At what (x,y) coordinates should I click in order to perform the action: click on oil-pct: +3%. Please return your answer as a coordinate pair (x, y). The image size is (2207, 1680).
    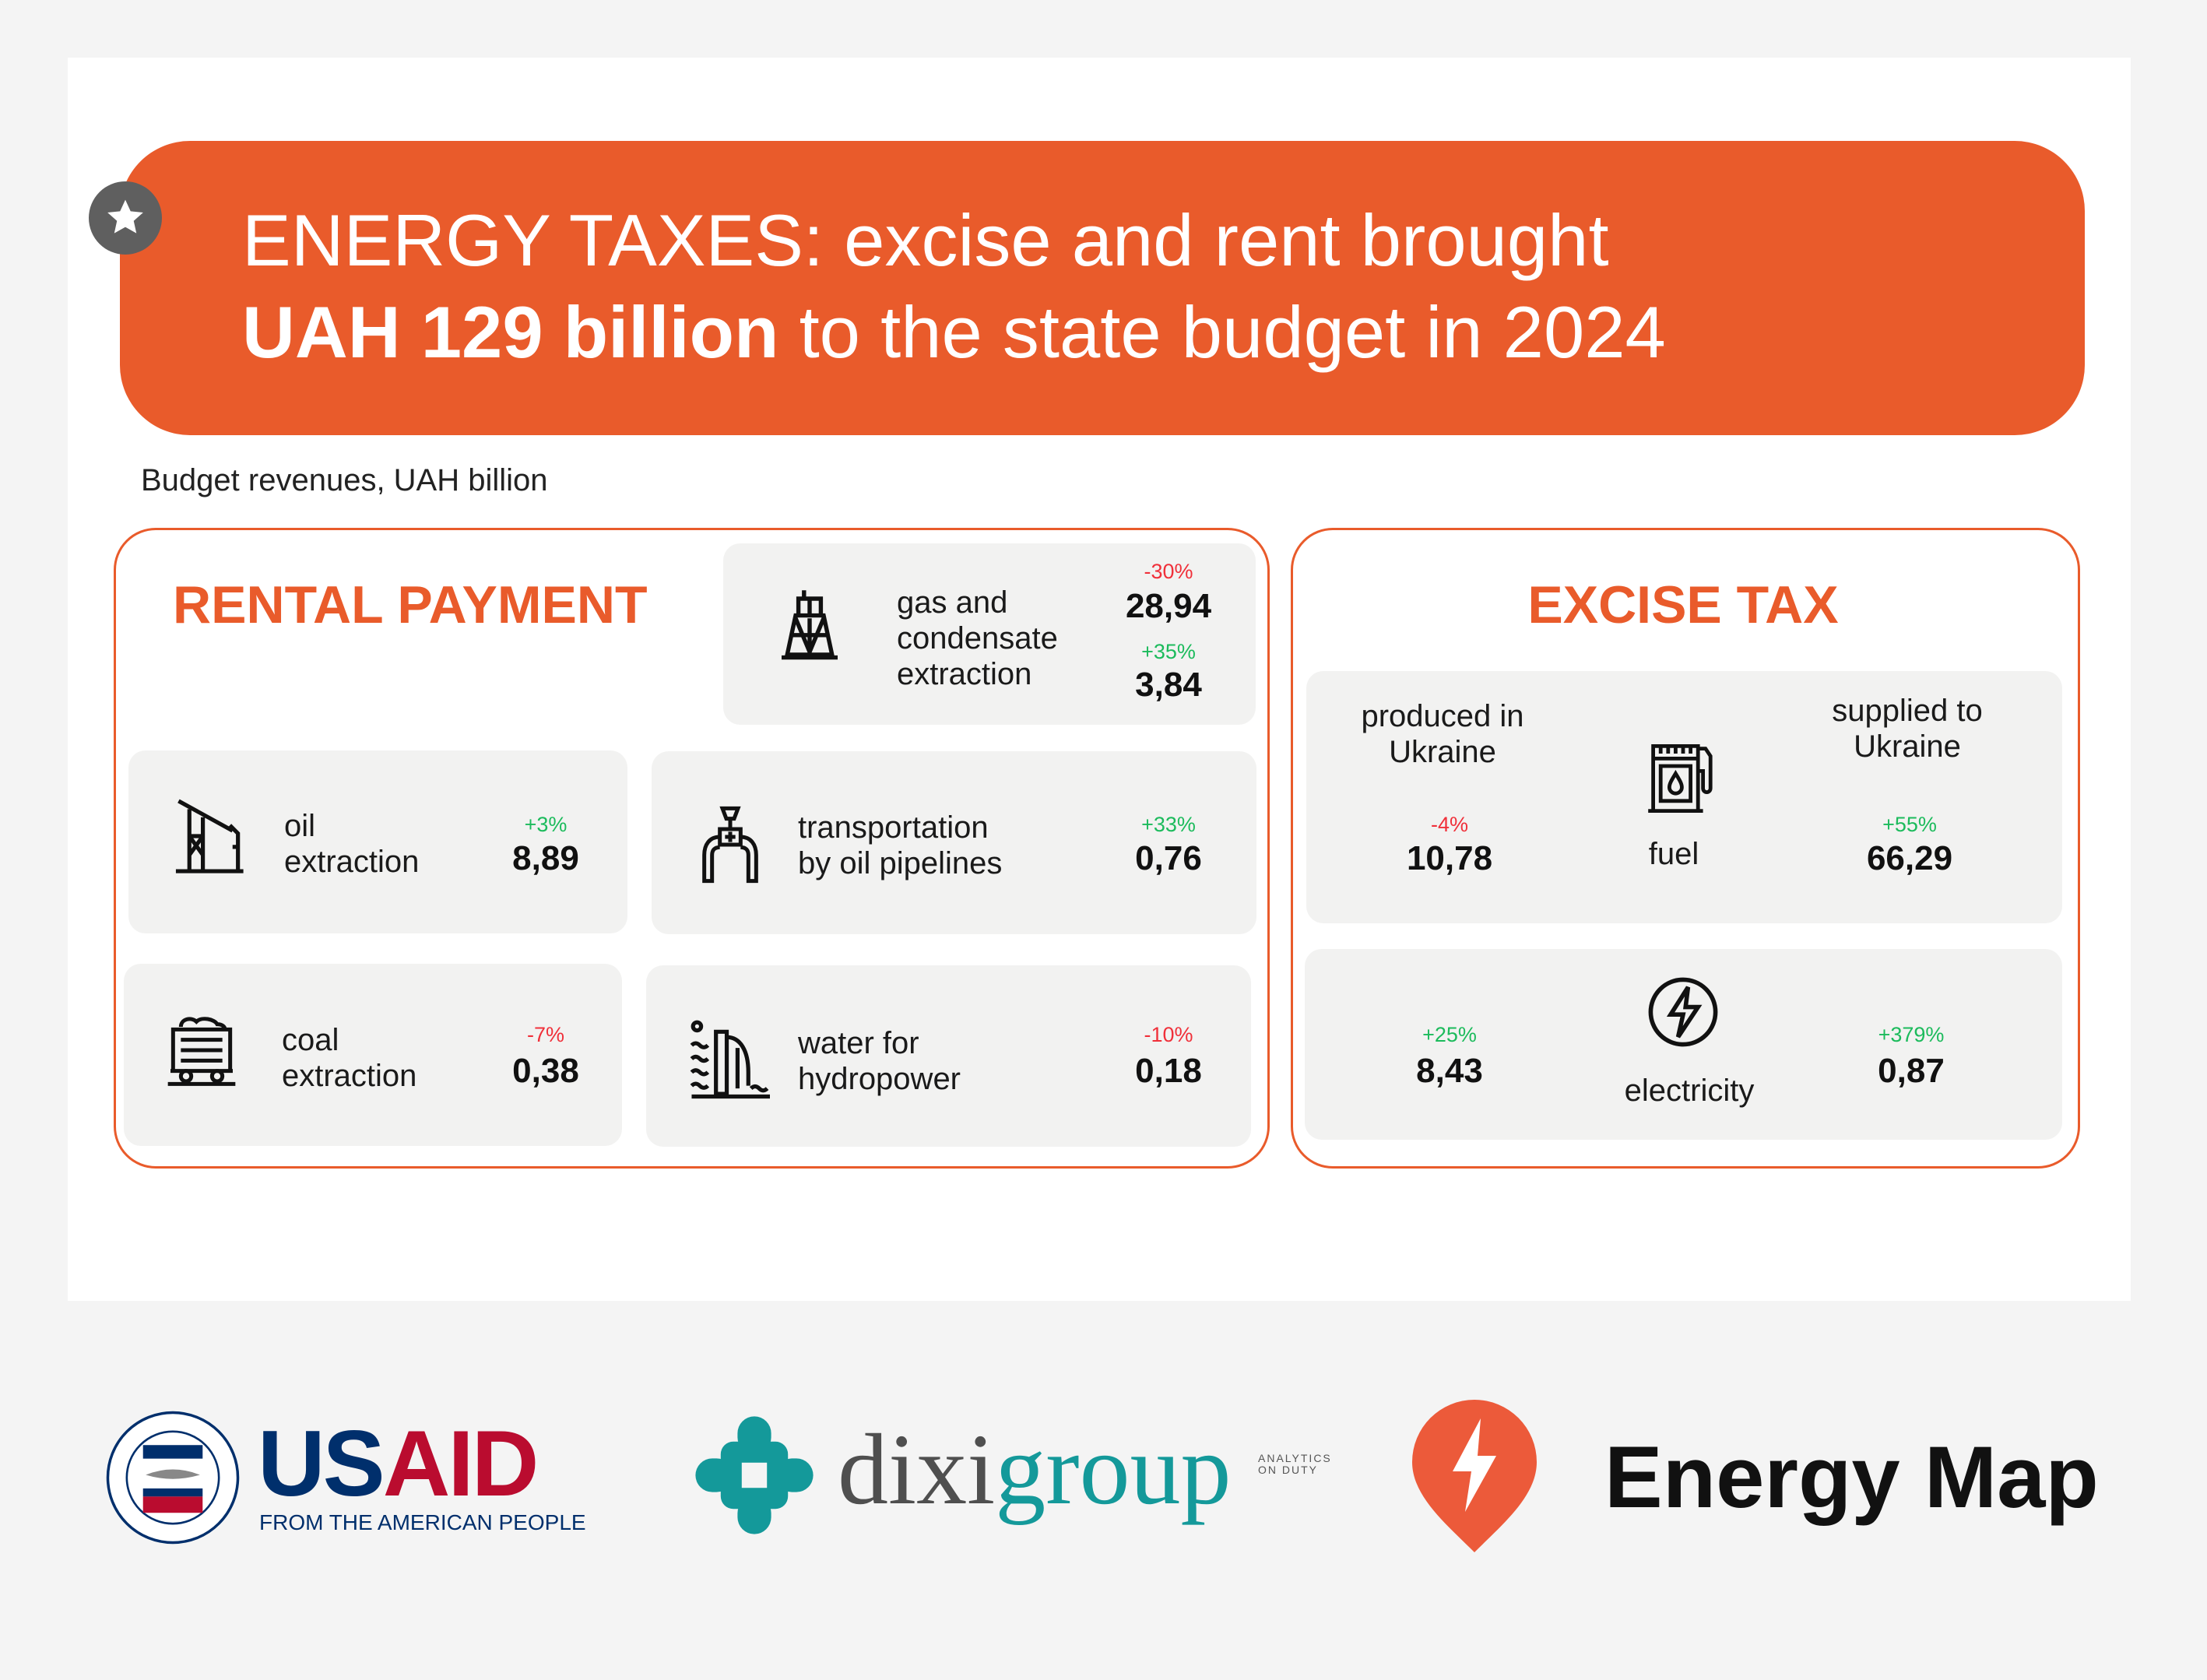
    Looking at the image, I should click on (546, 825).